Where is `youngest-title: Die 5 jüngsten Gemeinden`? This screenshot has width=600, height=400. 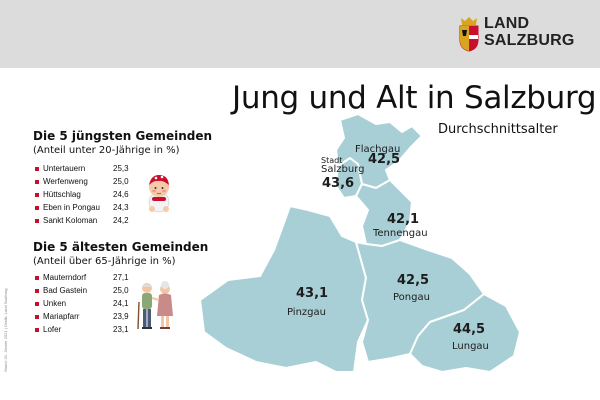
youngest-title: Die 5 jüngsten Gemeinden is located at coordinates (123, 136).